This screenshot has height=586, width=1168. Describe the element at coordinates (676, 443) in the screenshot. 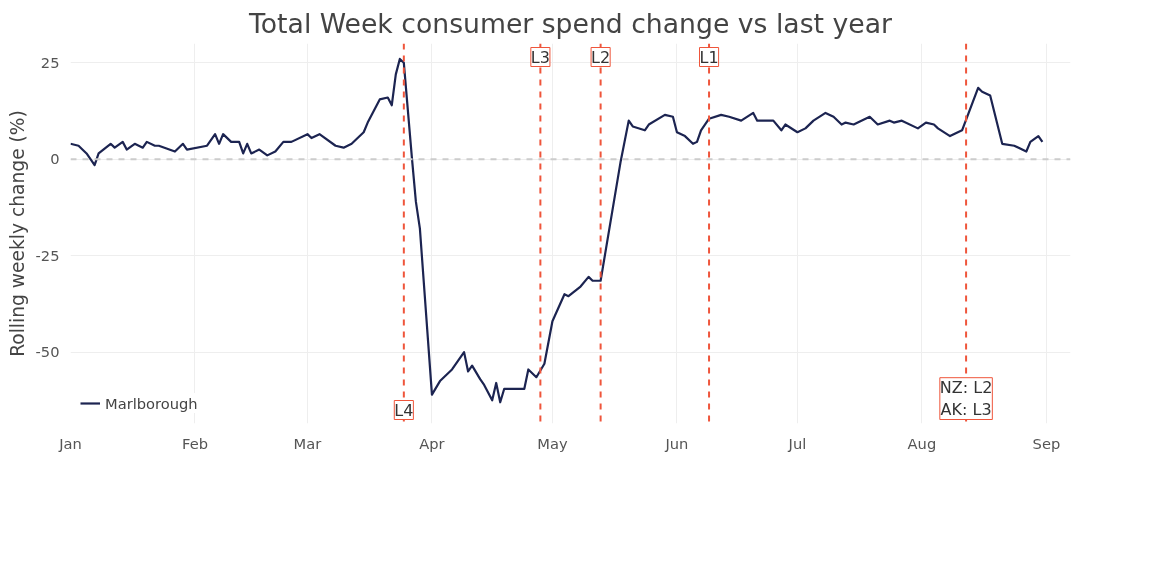

I see `x-tick-label: Jun` at that location.